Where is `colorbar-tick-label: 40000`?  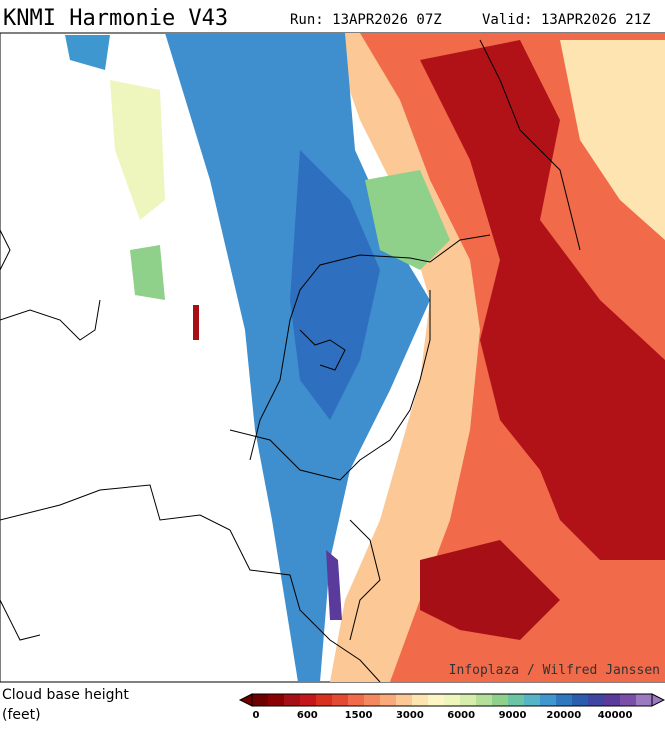
colorbar-tick-label: 40000 is located at coordinates (615, 715).